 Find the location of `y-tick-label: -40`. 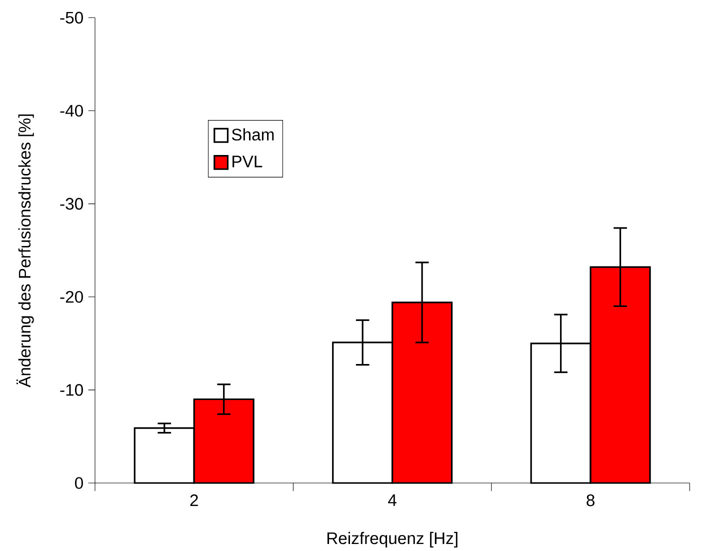

y-tick-label: -40 is located at coordinates (71, 110).